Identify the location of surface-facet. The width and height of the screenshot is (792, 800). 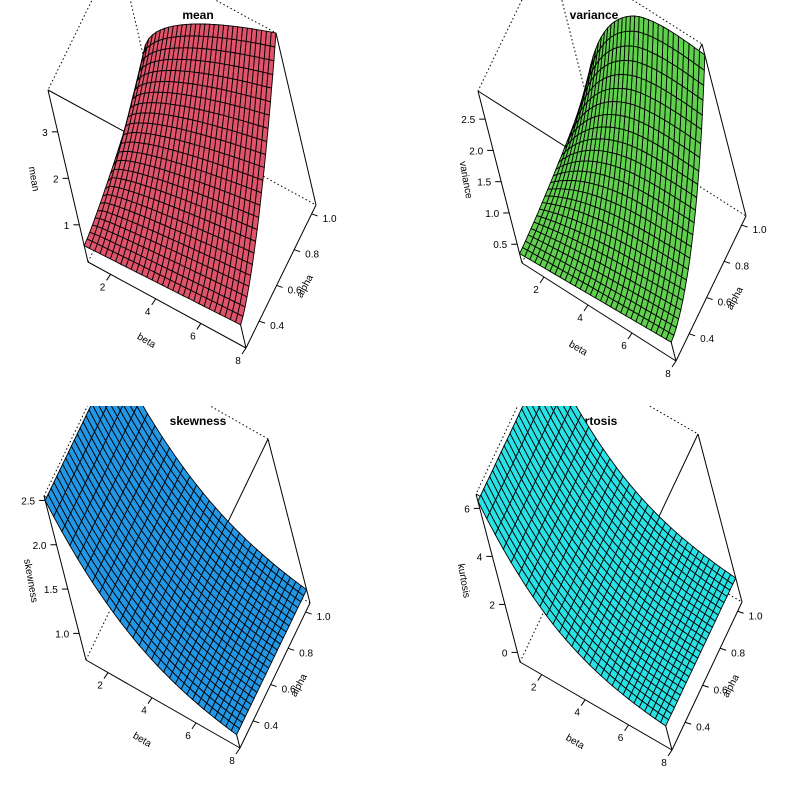
(655, 31).